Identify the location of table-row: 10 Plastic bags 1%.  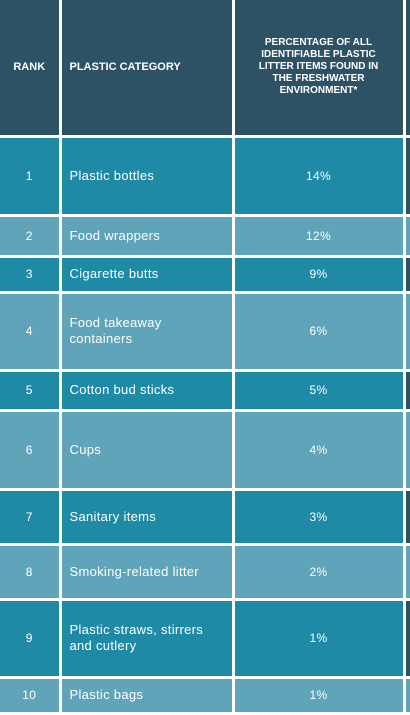
(205, 696).